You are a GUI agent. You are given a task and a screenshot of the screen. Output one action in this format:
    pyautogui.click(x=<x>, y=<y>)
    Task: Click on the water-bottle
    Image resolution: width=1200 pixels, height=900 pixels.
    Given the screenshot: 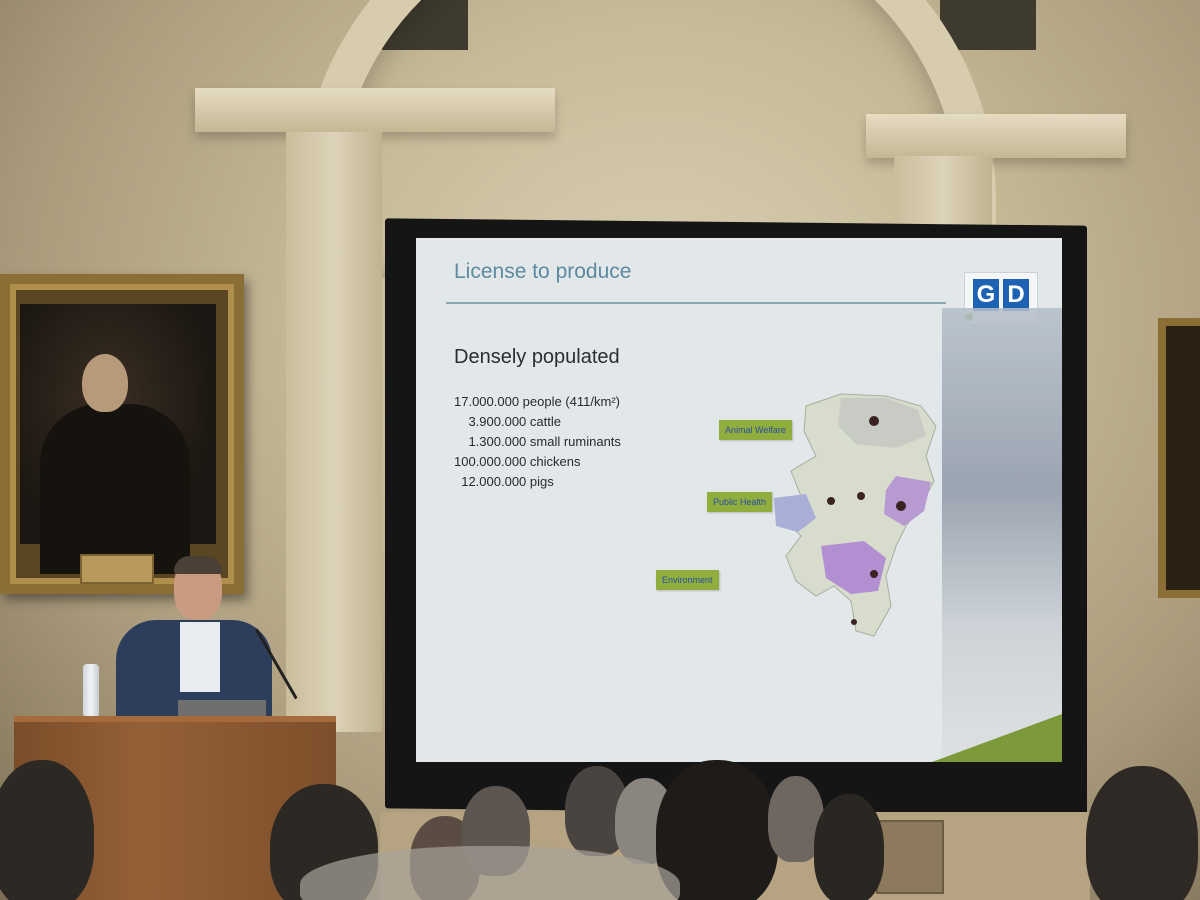 What is the action you would take?
    pyautogui.click(x=91, y=690)
    